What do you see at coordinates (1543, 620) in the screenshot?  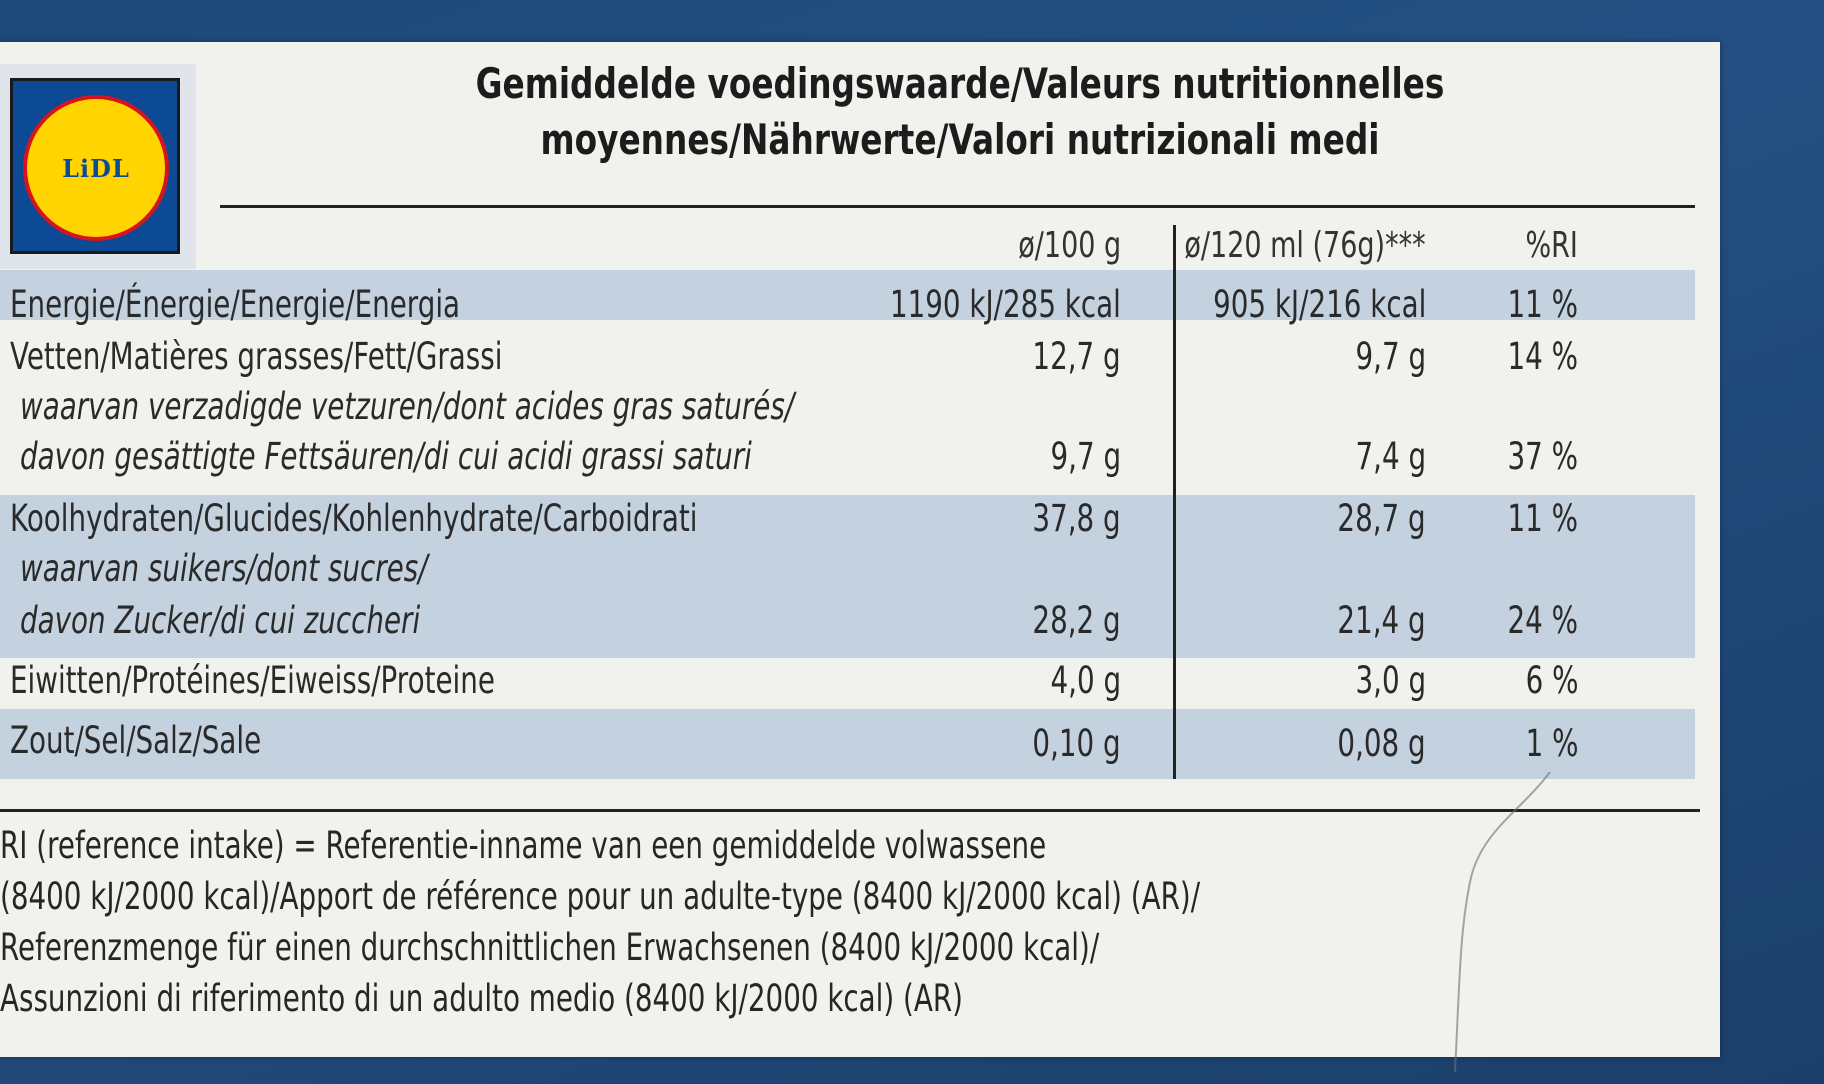 I see `sugars-ri: 24 %` at bounding box center [1543, 620].